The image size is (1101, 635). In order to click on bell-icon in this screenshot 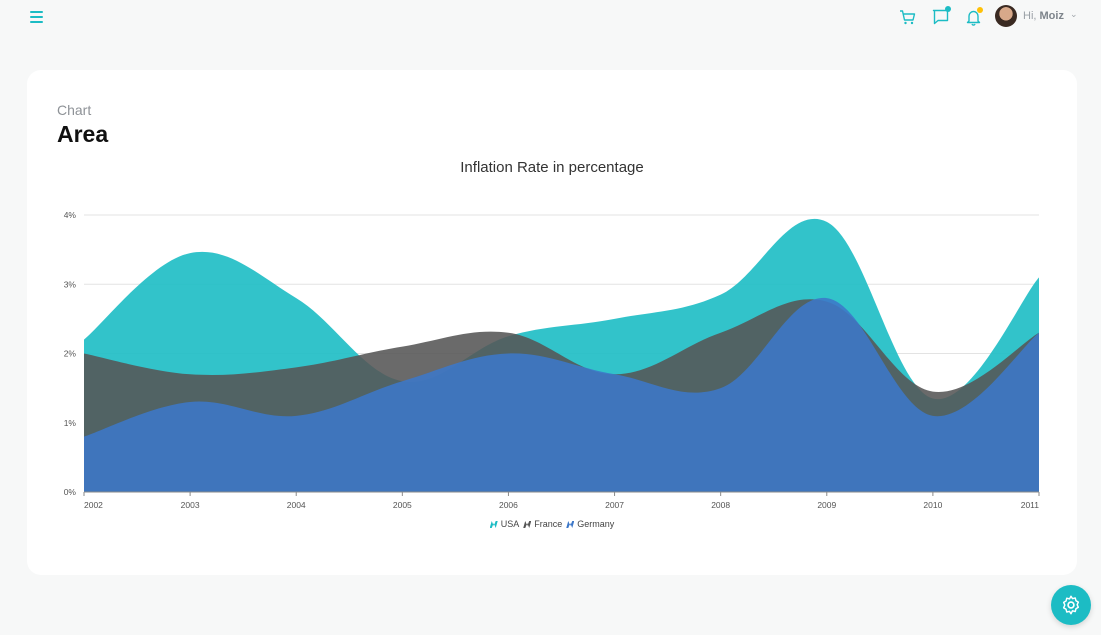, I will do `click(974, 17)`.